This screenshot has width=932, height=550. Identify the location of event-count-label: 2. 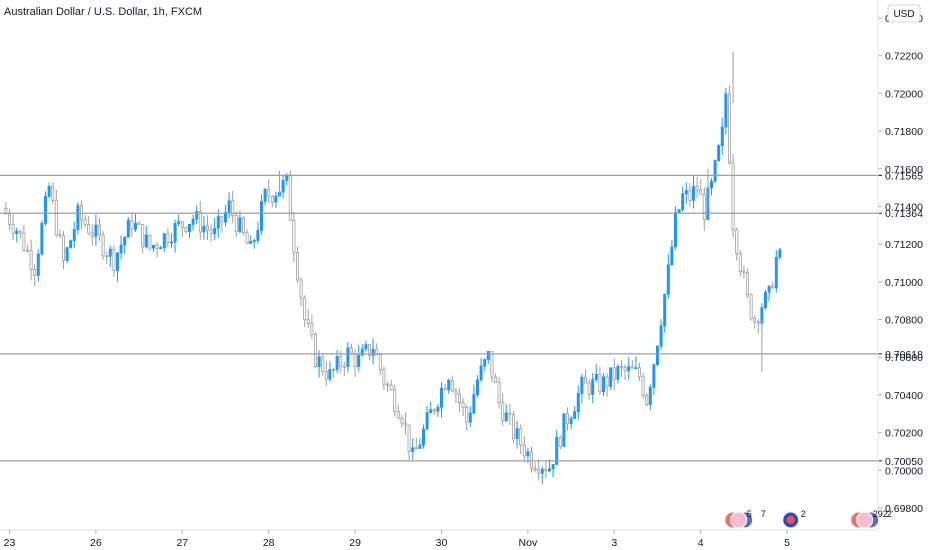
(803, 514).